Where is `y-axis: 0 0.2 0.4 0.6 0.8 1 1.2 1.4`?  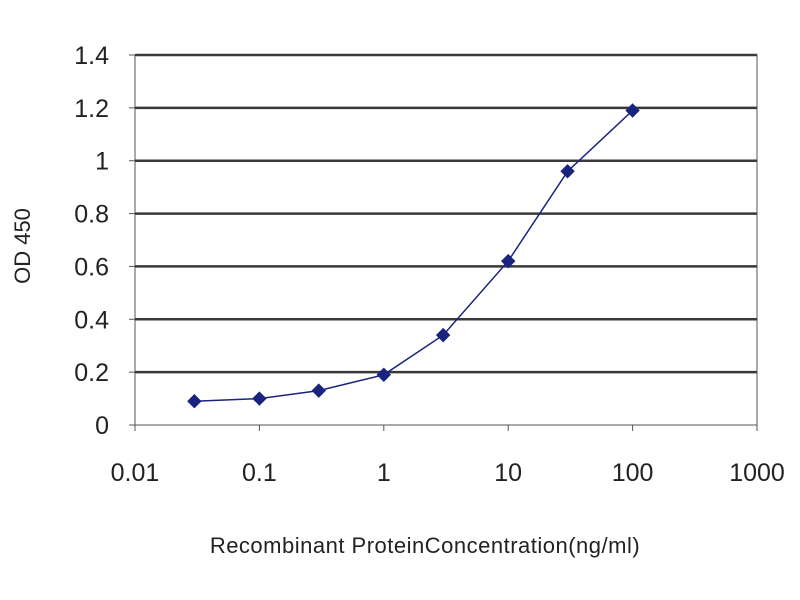 y-axis: 0 0.2 0.4 0.6 0.8 1 1.2 1.4 is located at coordinates (104, 241).